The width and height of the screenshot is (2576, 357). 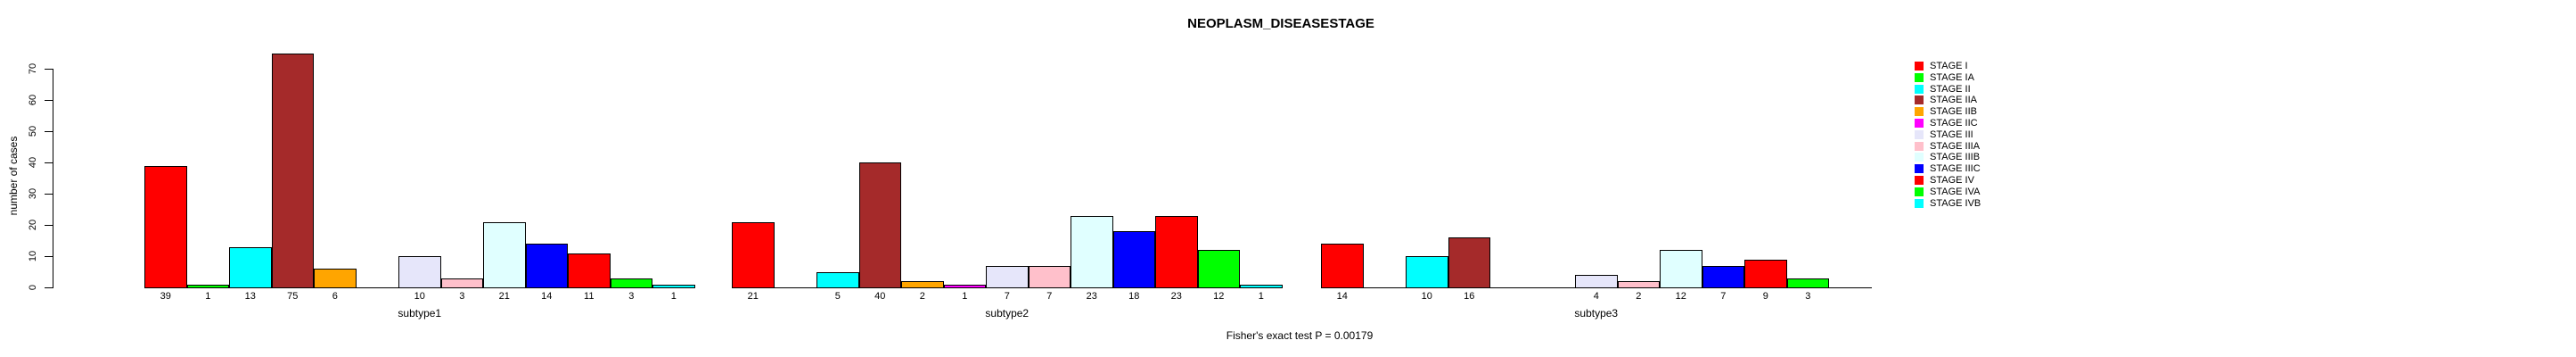 What do you see at coordinates (1007, 276) in the screenshot?
I see `bar-subtype2-stage-iii` at bounding box center [1007, 276].